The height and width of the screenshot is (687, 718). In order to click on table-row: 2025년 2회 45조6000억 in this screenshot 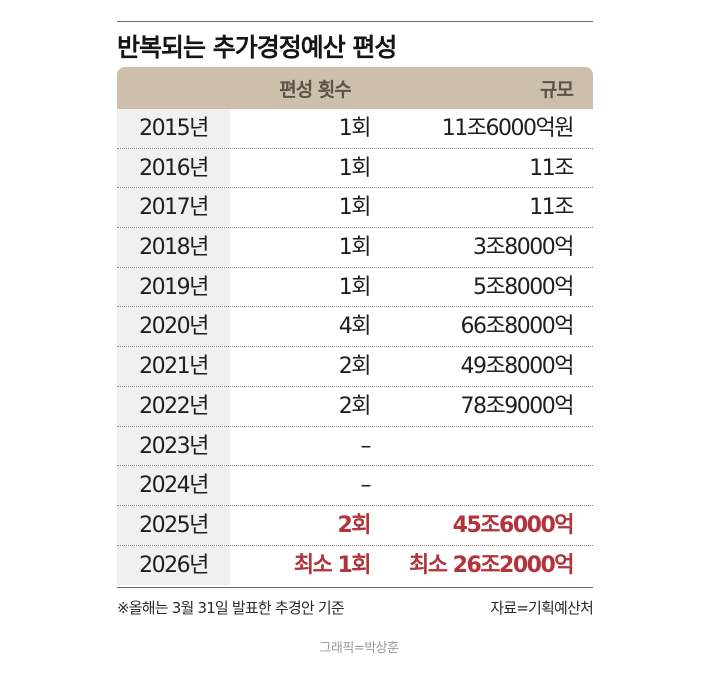, I will do `click(355, 525)`.